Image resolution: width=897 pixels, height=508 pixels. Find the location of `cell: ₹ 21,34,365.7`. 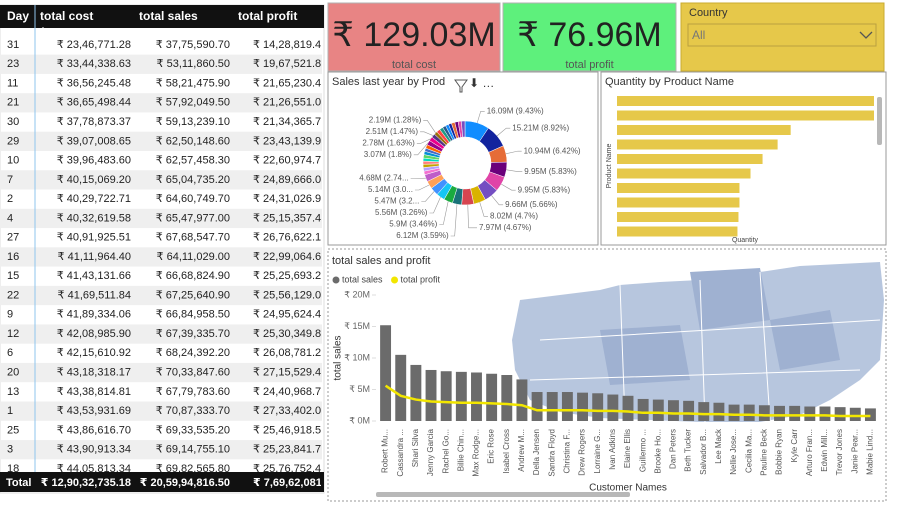

cell: ₹ 21,34,365.7 is located at coordinates (287, 122).